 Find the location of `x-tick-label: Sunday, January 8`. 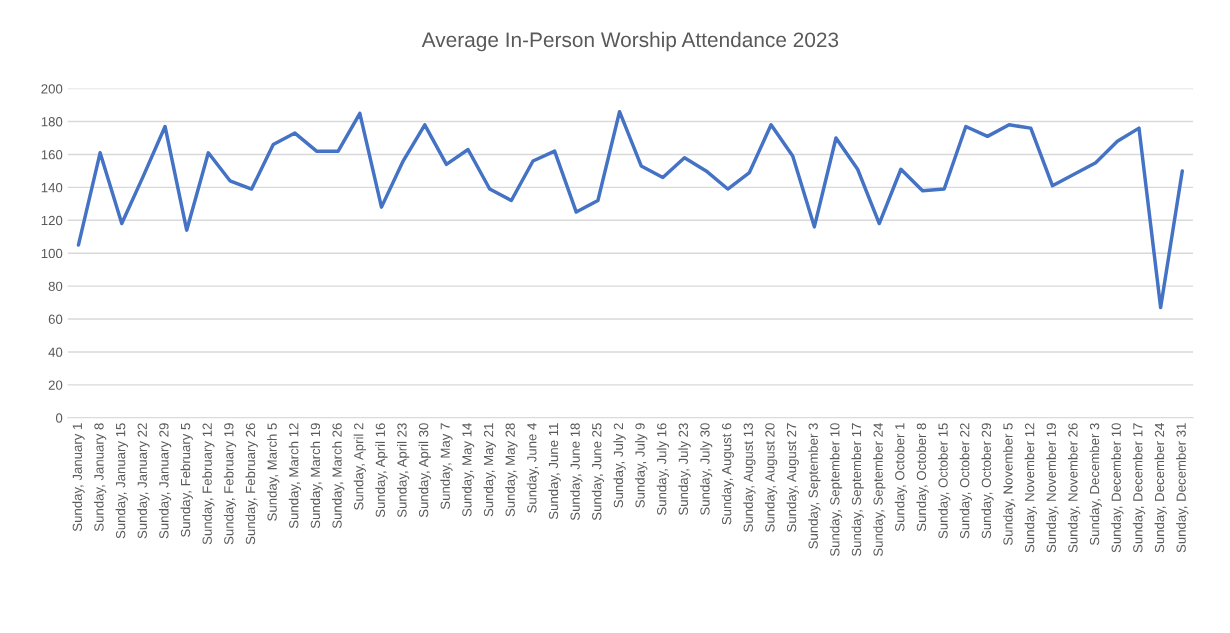

x-tick-label: Sunday, January 8 is located at coordinates (100, 477).